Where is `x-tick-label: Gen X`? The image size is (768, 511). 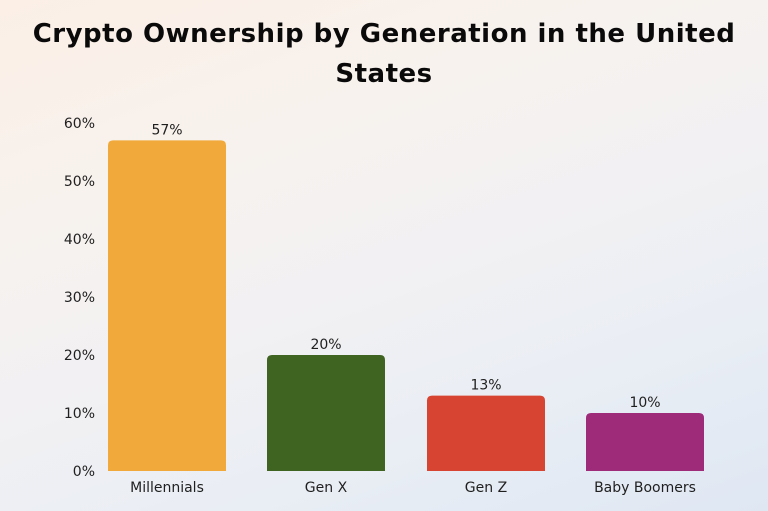
x-tick-label: Gen X is located at coordinates (326, 488).